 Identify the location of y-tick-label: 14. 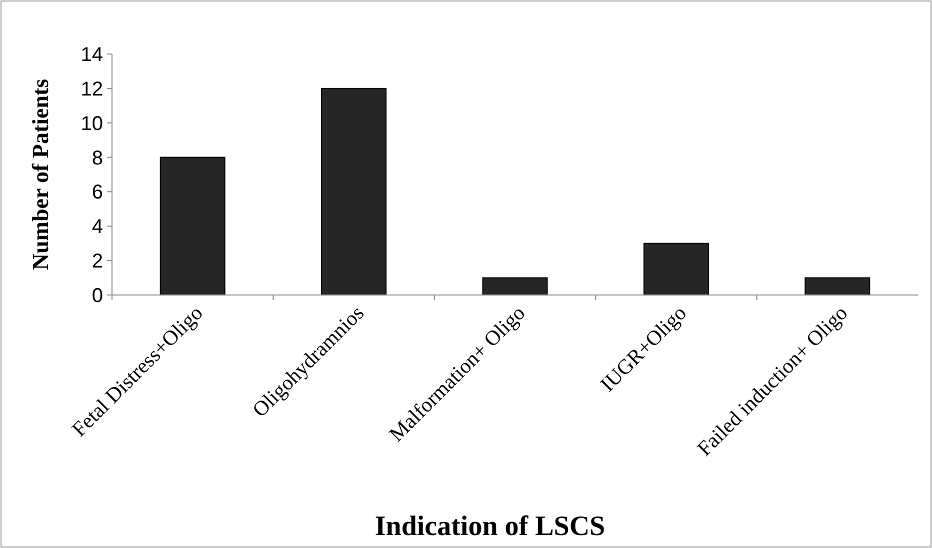
(91, 55).